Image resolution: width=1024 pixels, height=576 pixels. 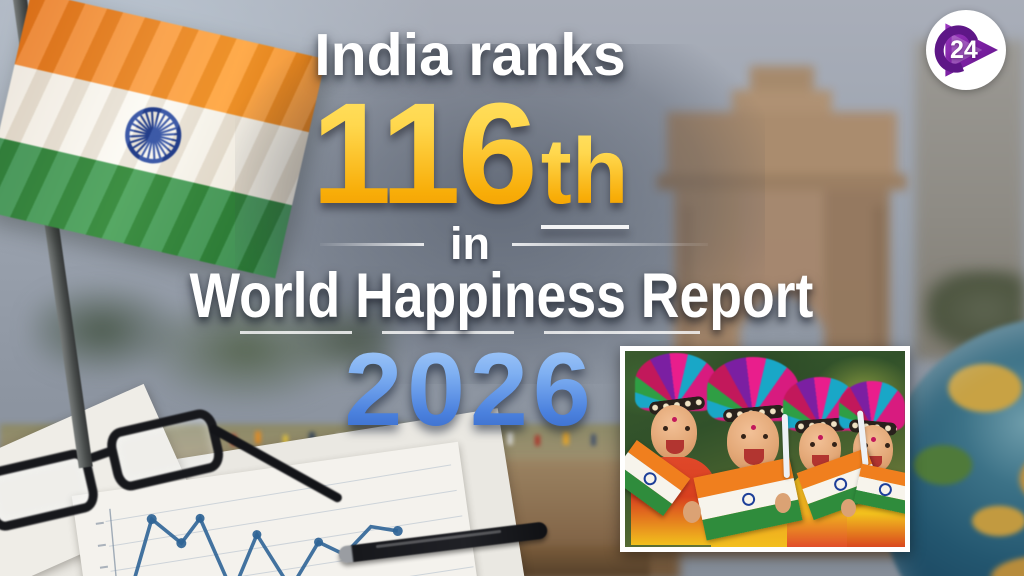 What do you see at coordinates (610, 245) in the screenshot?
I see `connector-rule-right` at bounding box center [610, 245].